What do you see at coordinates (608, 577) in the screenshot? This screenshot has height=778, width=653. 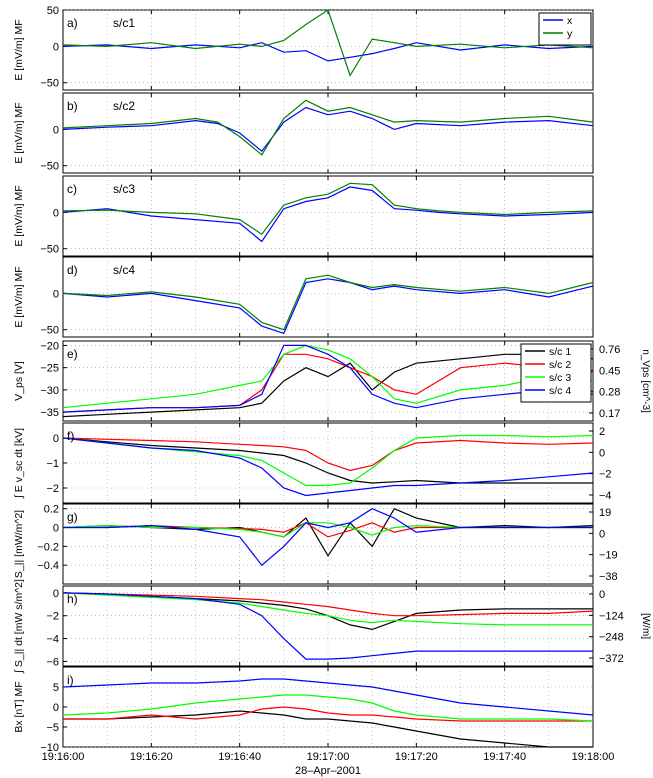 I see `right-tick-label: −38` at bounding box center [608, 577].